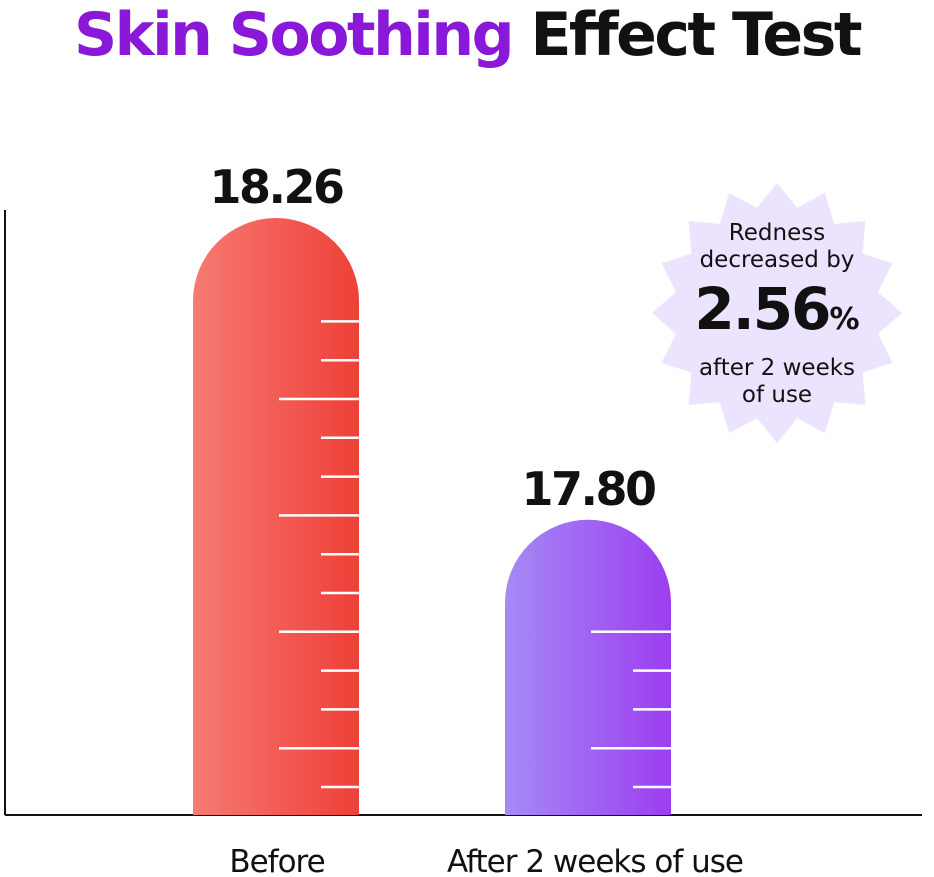 The image size is (934, 877). What do you see at coordinates (777, 233) in the screenshot?
I see `badge-line-1: Redness` at bounding box center [777, 233].